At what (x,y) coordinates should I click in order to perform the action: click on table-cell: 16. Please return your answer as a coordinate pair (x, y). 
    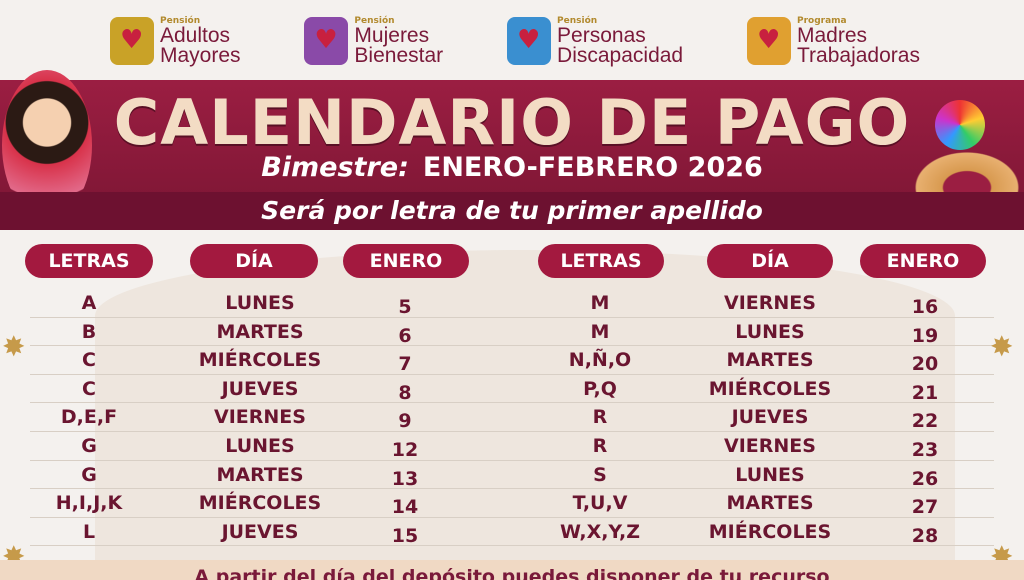
    Looking at the image, I should click on (925, 307).